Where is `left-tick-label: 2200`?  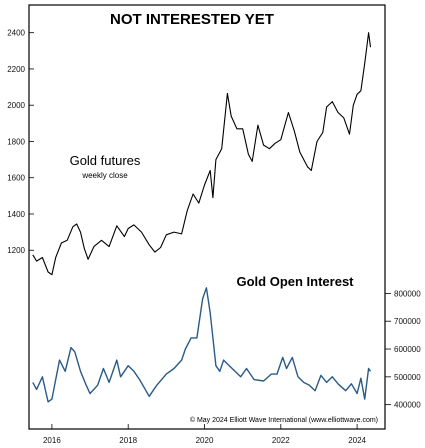
left-tick-label: 2200 is located at coordinates (16, 69).